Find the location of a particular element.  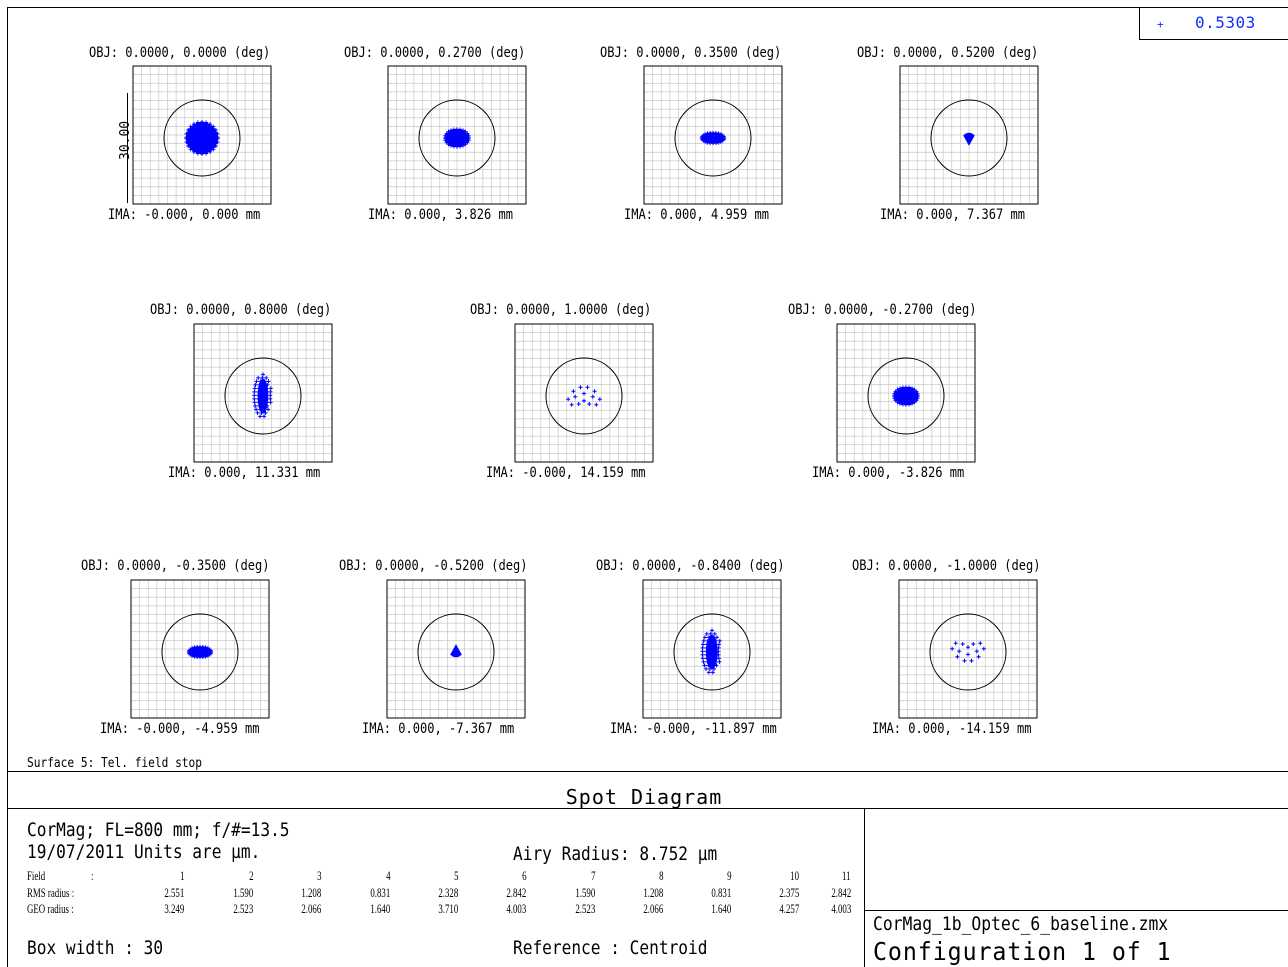

table-cell-rms-1: 2.551 is located at coordinates (174, 892).